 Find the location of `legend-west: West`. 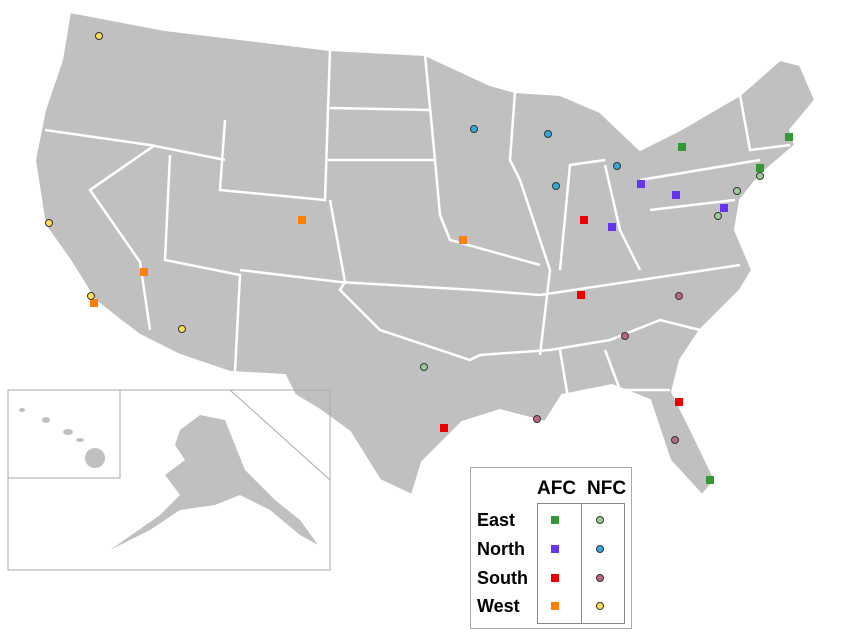

legend-west: West is located at coordinates (498, 606).